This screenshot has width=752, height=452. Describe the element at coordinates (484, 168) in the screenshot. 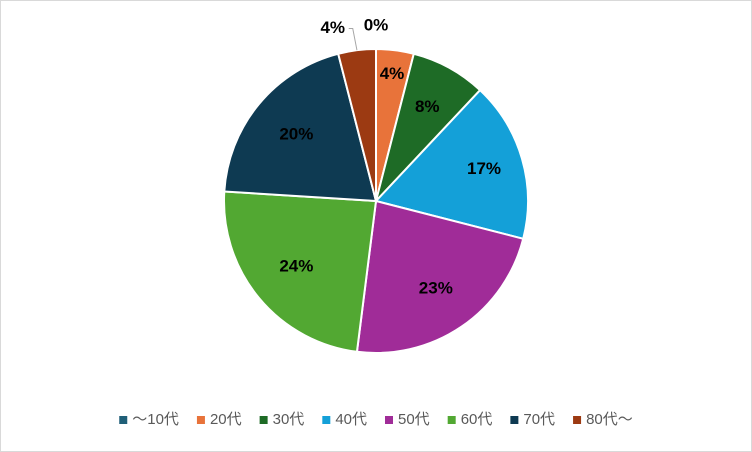

I see `data-label: 17%` at that location.